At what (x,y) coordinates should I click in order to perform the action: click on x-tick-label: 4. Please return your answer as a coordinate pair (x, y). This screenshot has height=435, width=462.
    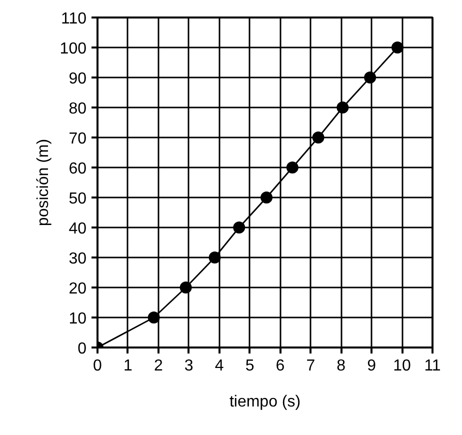
    Looking at the image, I should click on (219, 366).